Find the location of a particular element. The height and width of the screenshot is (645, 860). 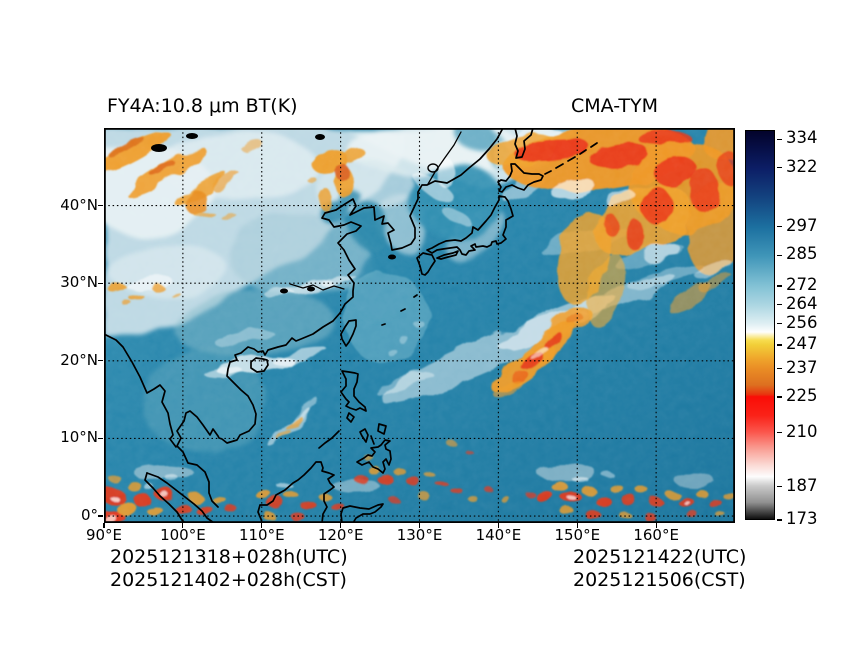

colorbar-tick-label: 256 is located at coordinates (802, 322).